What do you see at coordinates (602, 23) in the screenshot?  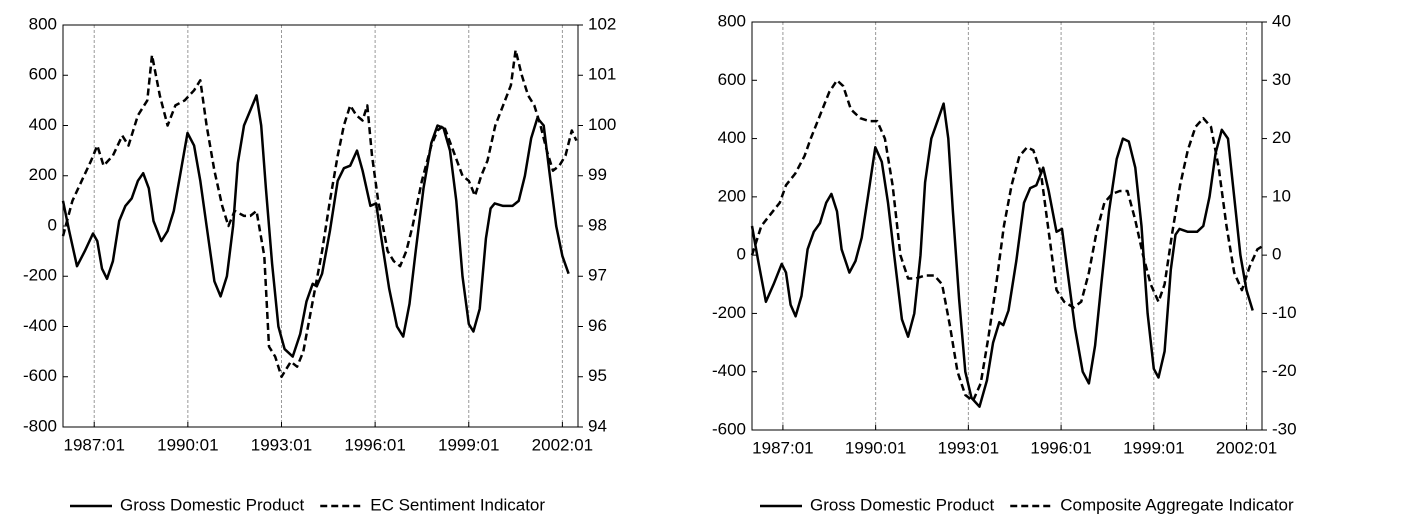 I see `y2-tick-label: 102` at bounding box center [602, 23].